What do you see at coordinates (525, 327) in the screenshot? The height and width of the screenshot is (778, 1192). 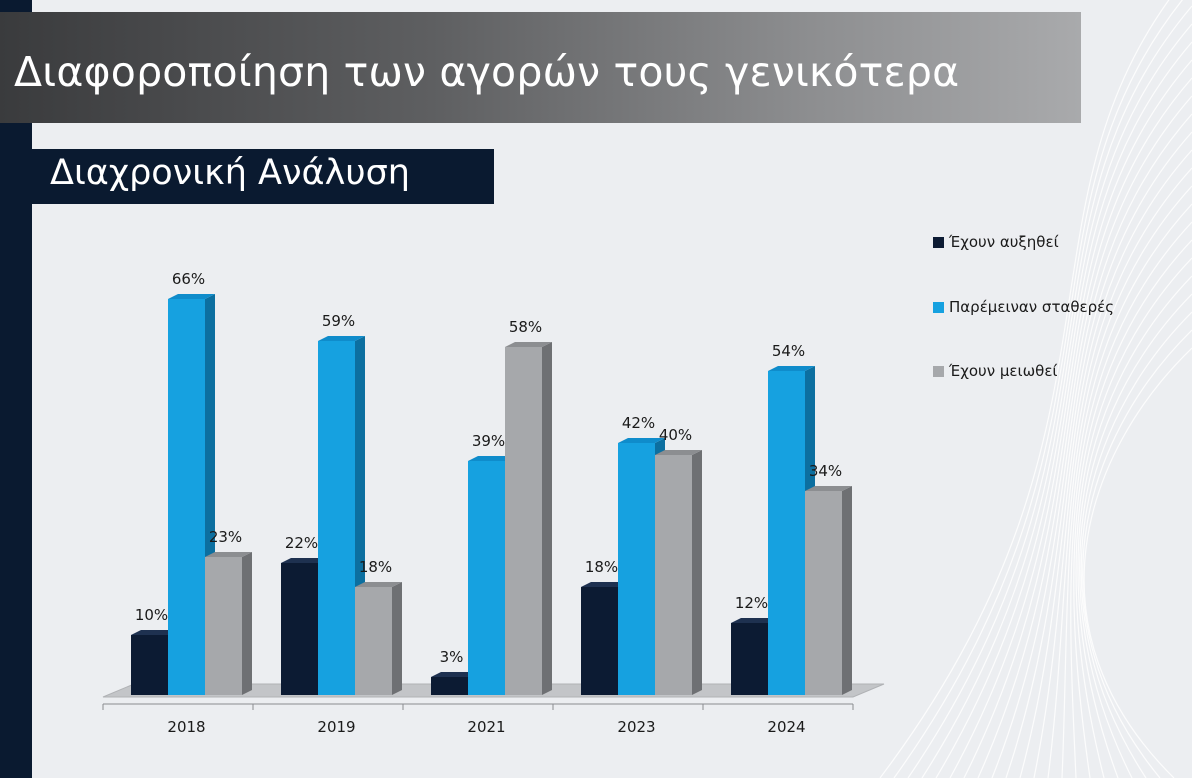 I see `data-label: 58%` at bounding box center [525, 327].